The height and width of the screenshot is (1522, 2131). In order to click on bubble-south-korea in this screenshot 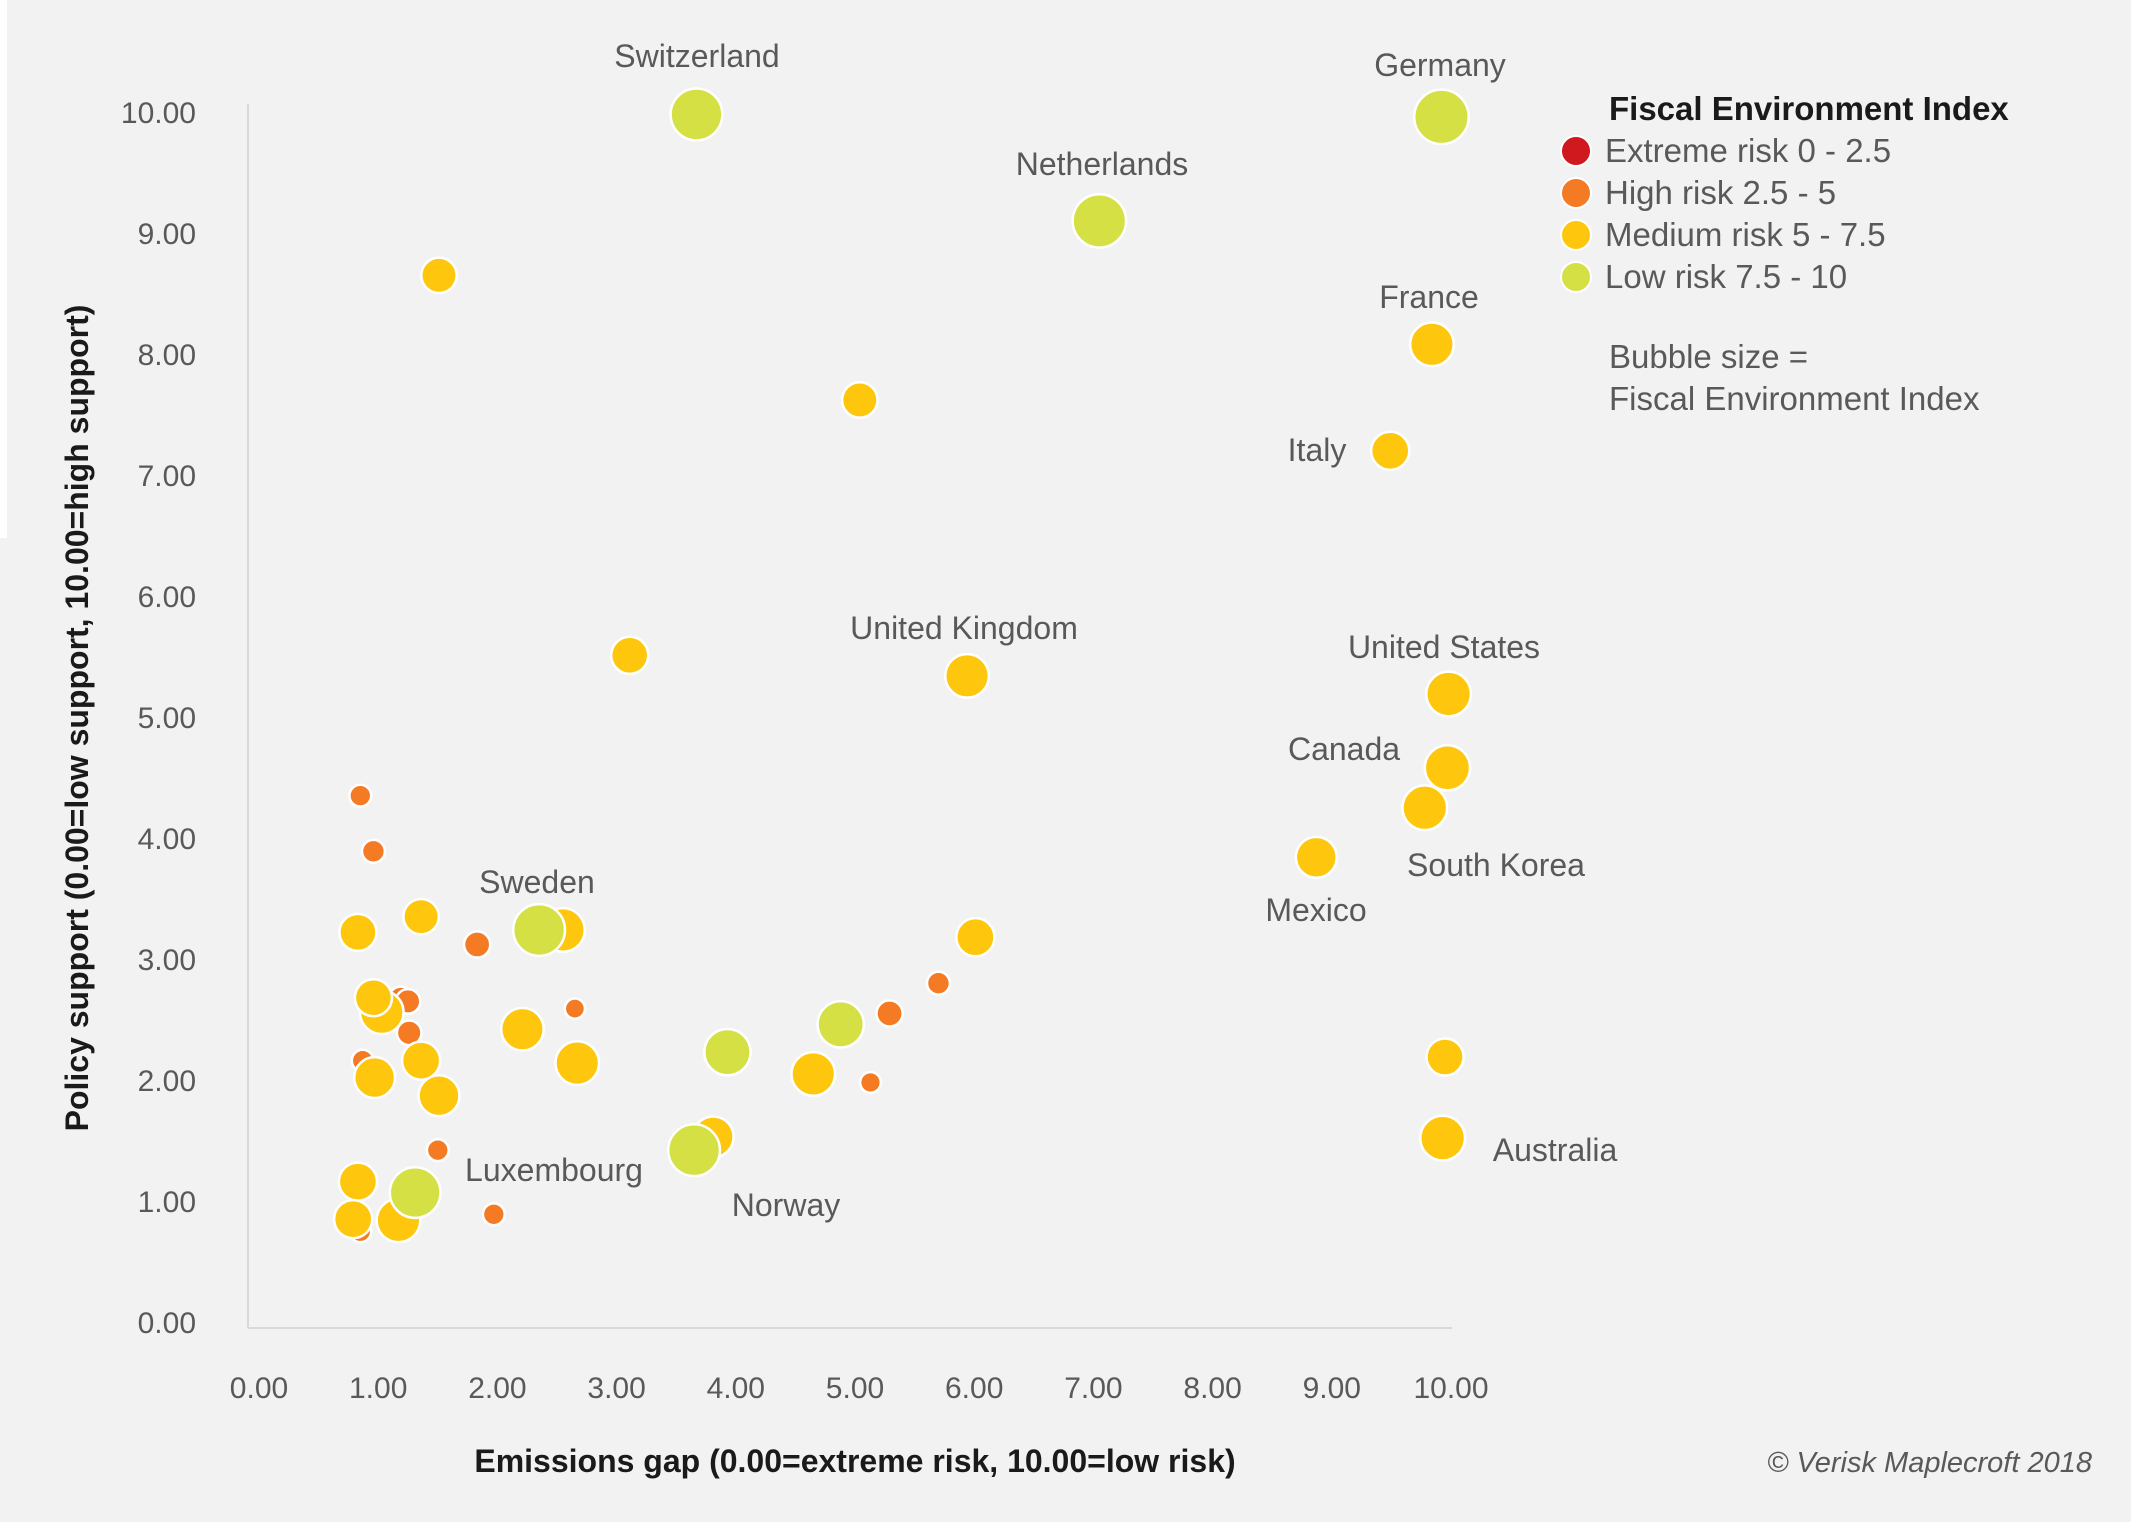, I will do `click(1425, 808)`.